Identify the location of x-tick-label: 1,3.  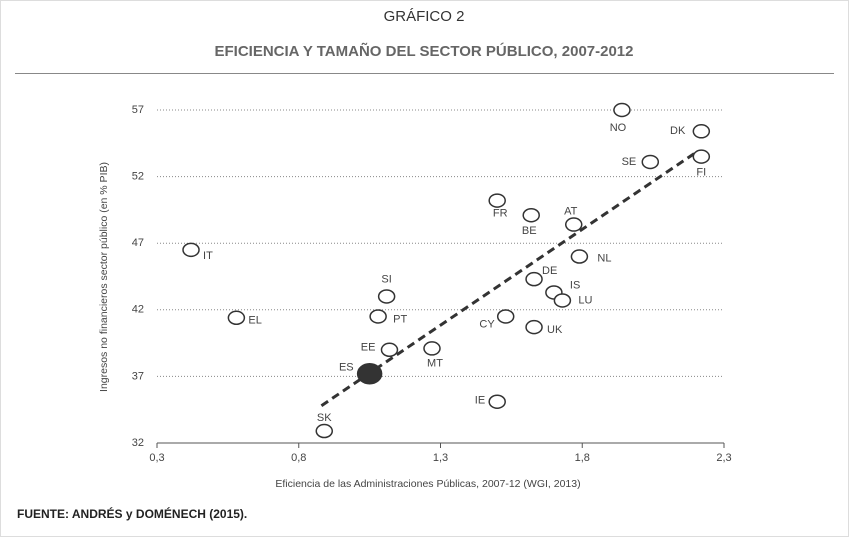
(440, 458).